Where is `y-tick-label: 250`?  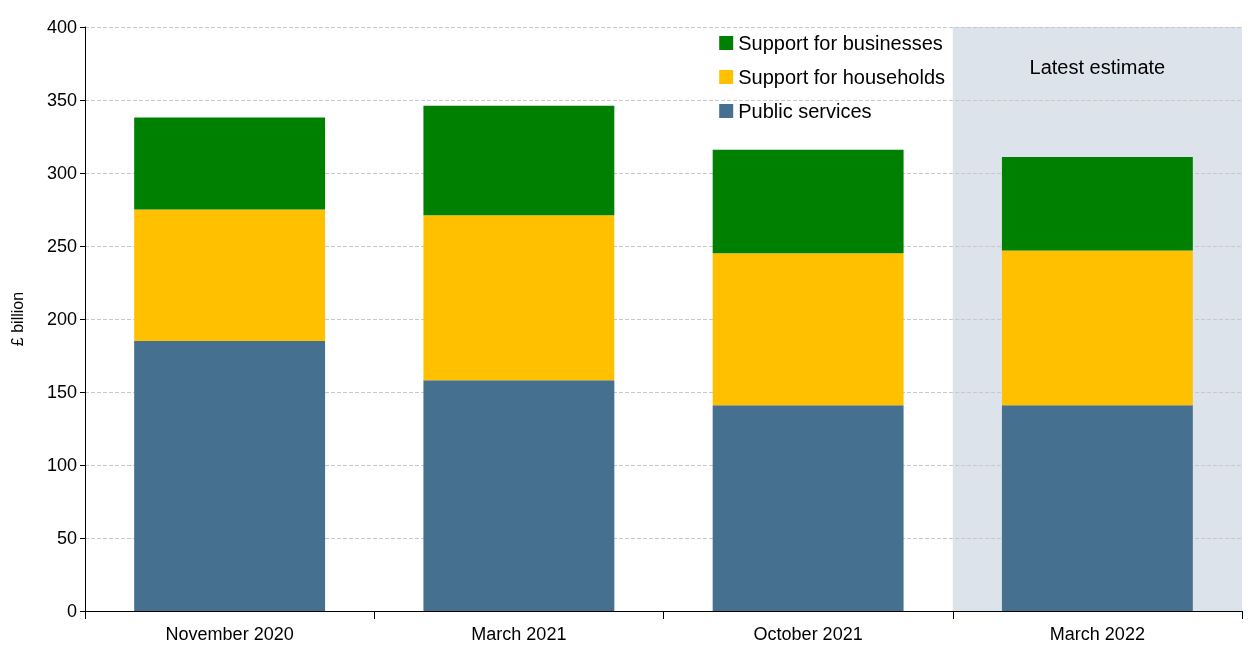
y-tick-label: 250 is located at coordinates (61, 246).